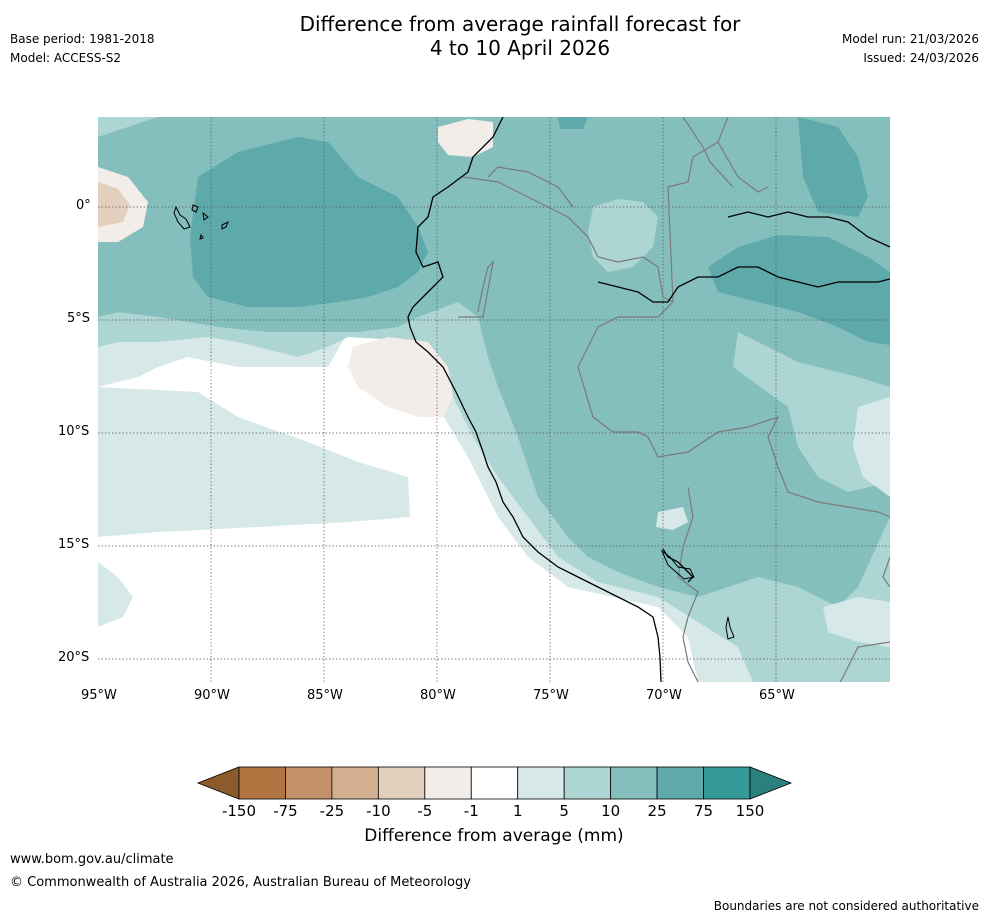 The image size is (988, 919). I want to click on lat-label-20s: 20°S, so click(74, 657).